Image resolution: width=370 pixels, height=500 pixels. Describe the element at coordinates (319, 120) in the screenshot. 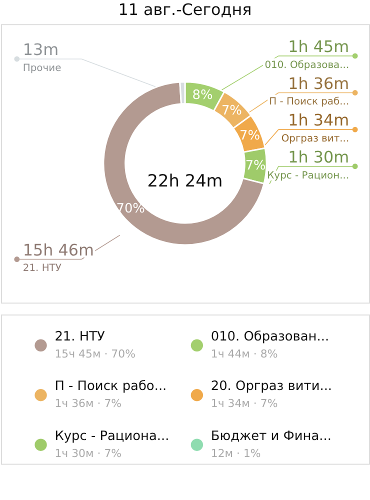

I see `text: 1h 34m` at that location.